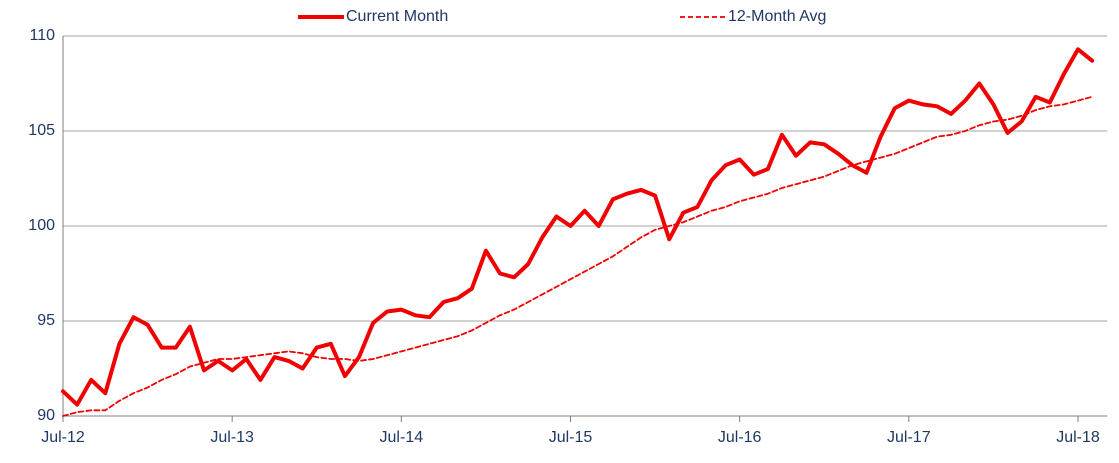 The image size is (1119, 463). Describe the element at coordinates (63, 437) in the screenshot. I see `x-tick-label: Jul-12` at that location.